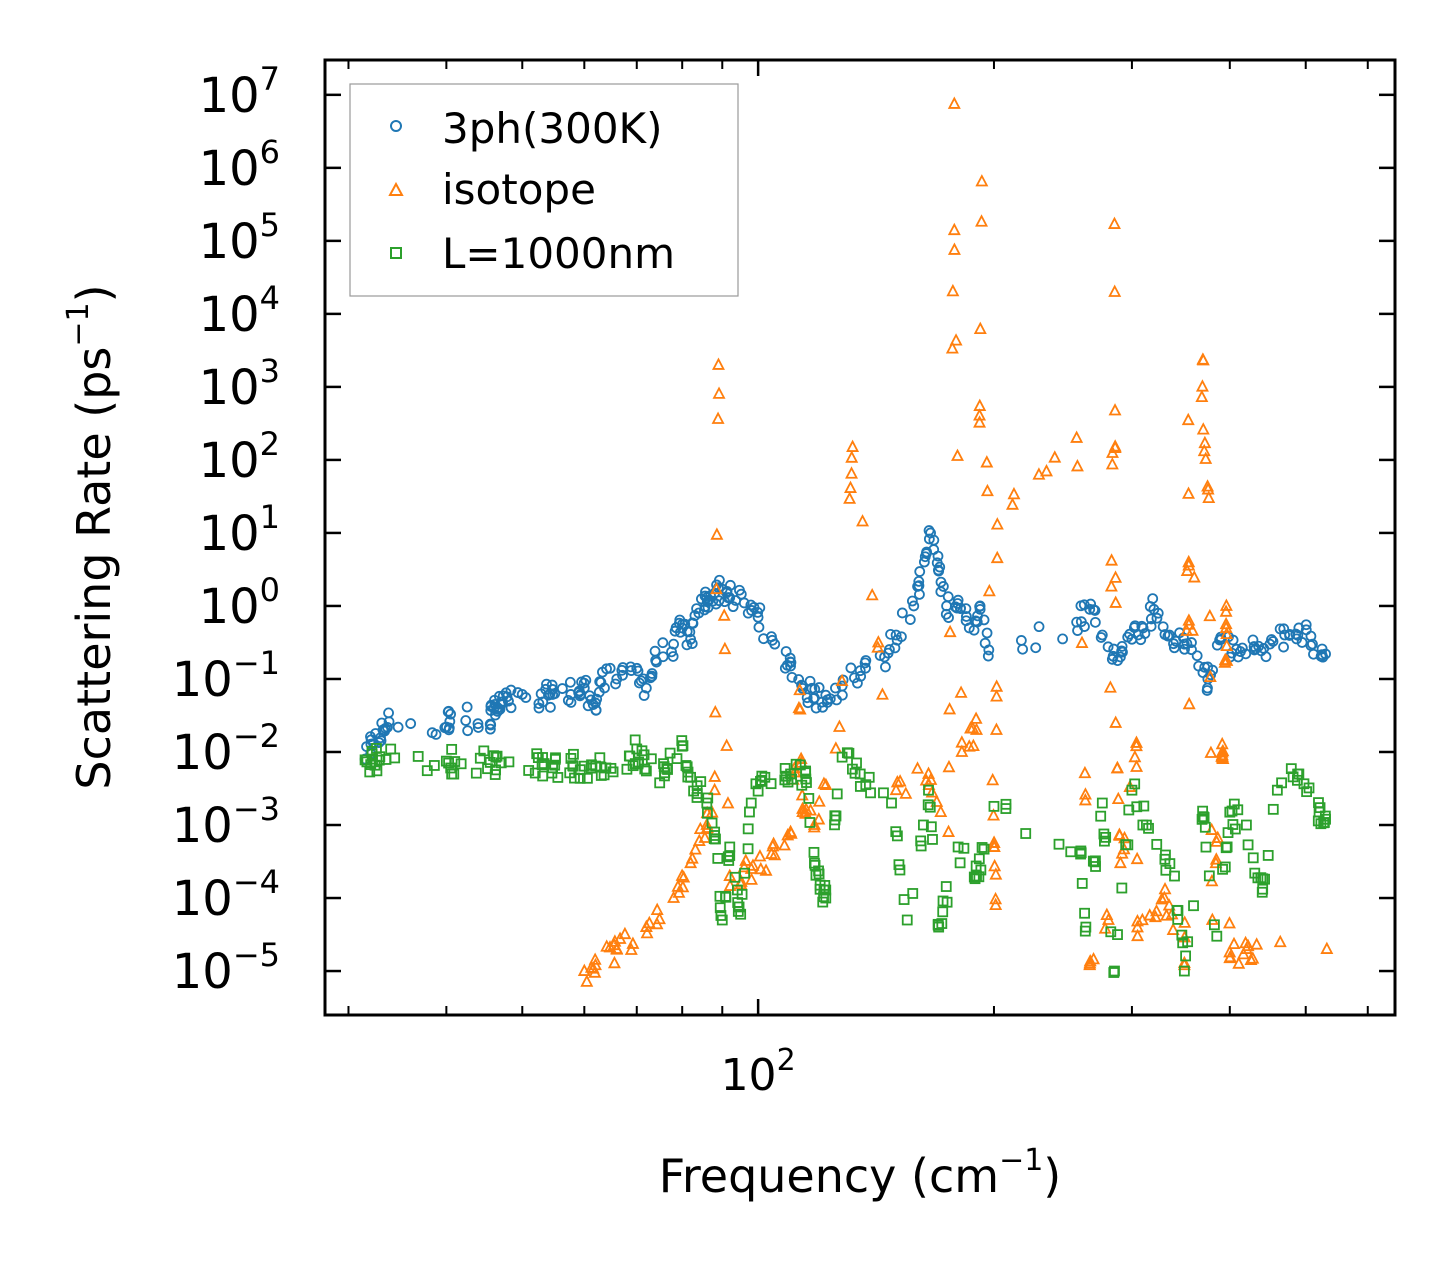 The width and height of the screenshot is (1455, 1265). I want to click on y-tick-label: 10⁻⁵, so click(226, 968).